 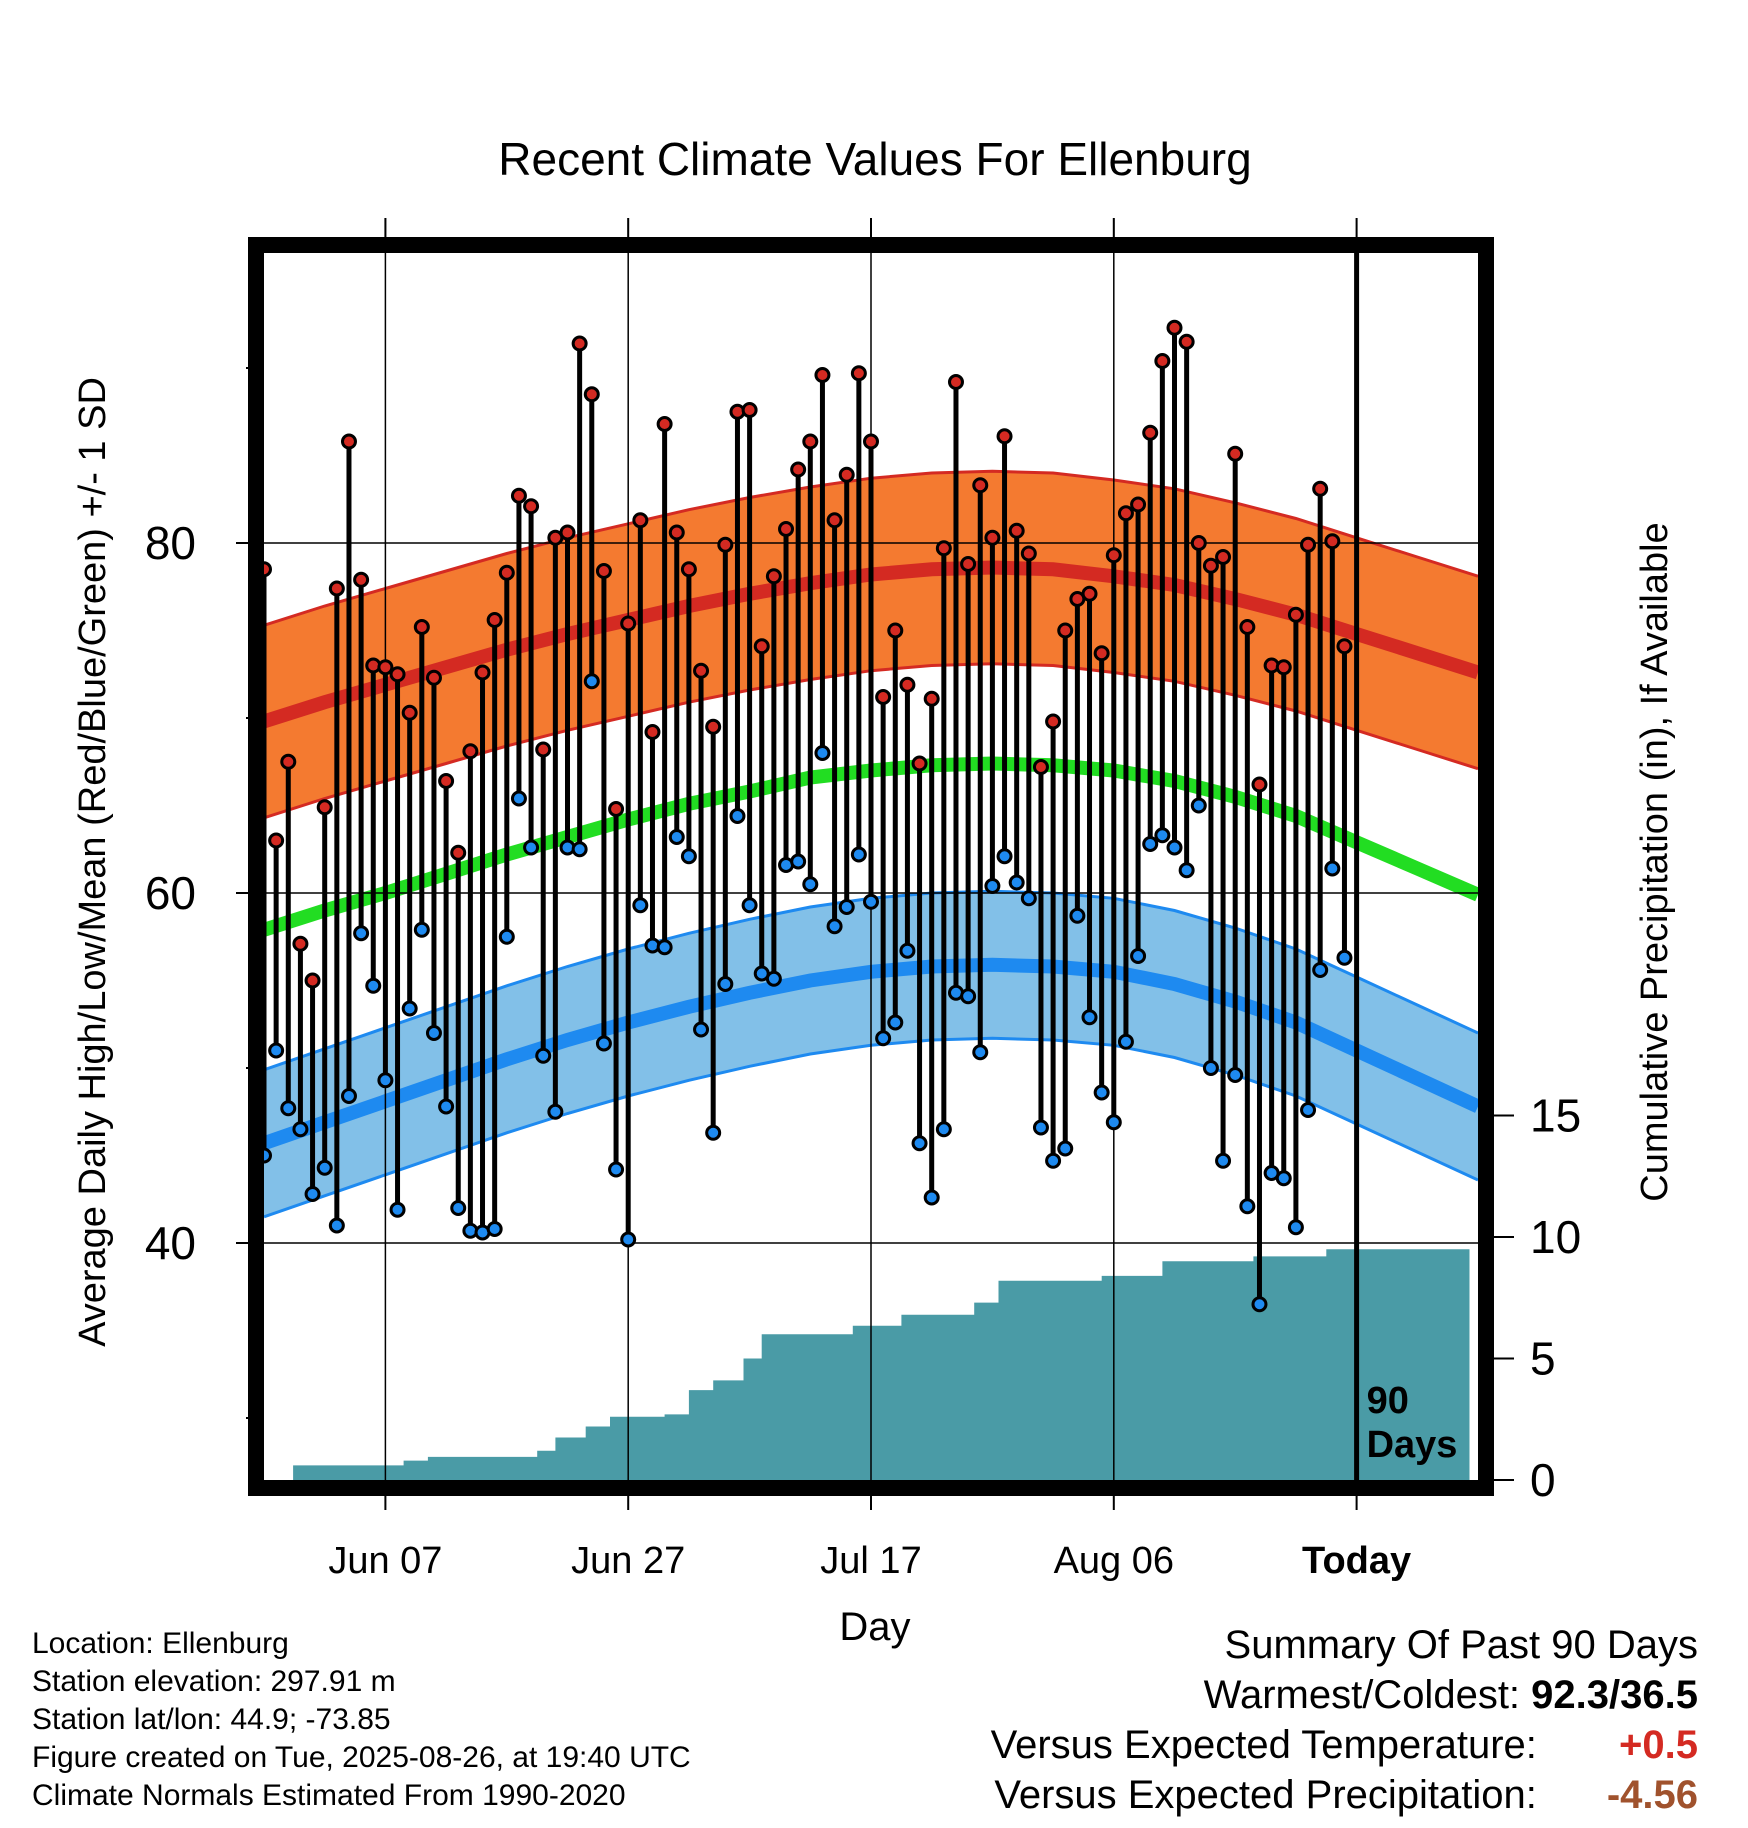 I want to click on precip-anomaly-label: Versus Expected Precipitation:, so click(x=1265, y=1795).